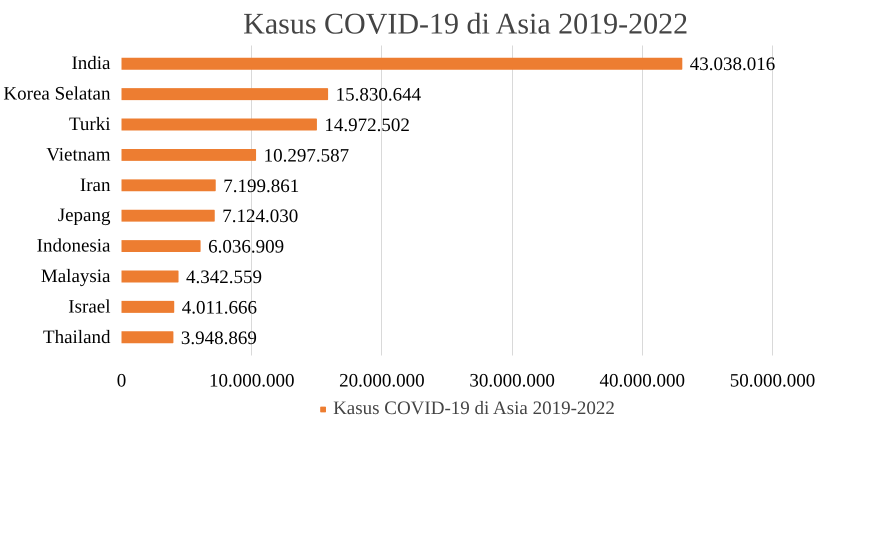 The image size is (885, 543). Describe the element at coordinates (76, 337) in the screenshot. I see `y-tick-label: Thailand` at that location.